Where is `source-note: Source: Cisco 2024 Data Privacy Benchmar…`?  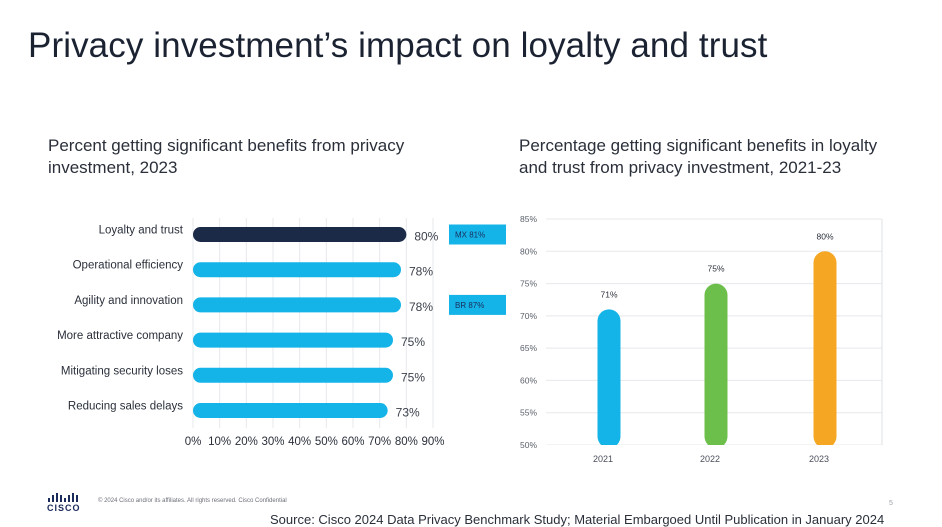 source-note: Source: Cisco 2024 Data Privacy Benchmar… is located at coordinates (577, 519).